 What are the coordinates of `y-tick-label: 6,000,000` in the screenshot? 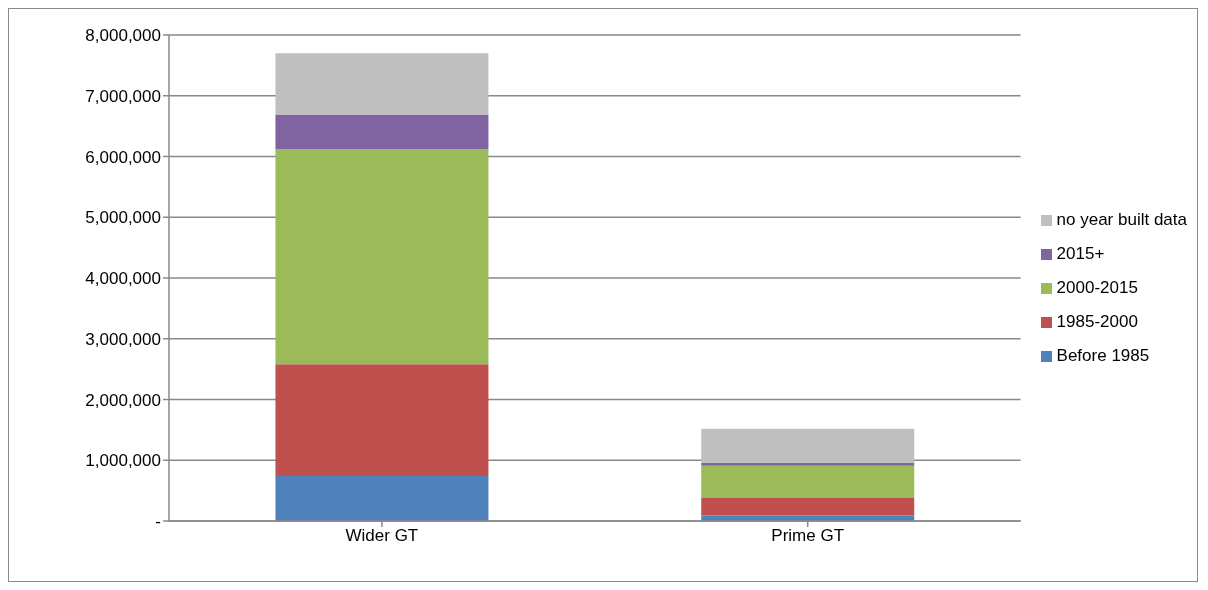 It's located at (123, 157).